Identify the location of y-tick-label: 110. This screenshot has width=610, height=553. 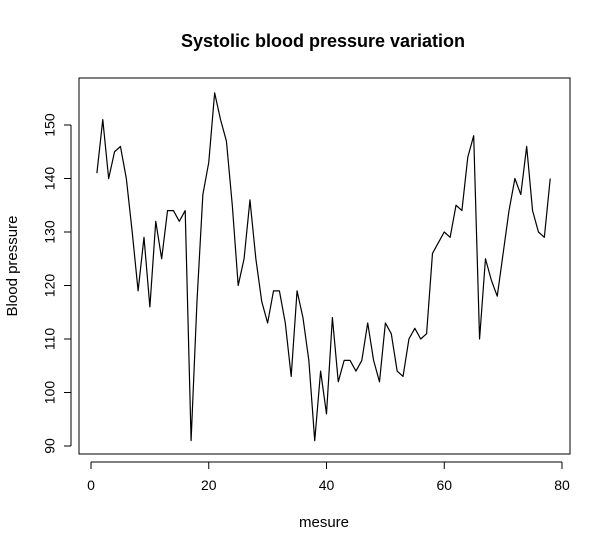
(50, 339).